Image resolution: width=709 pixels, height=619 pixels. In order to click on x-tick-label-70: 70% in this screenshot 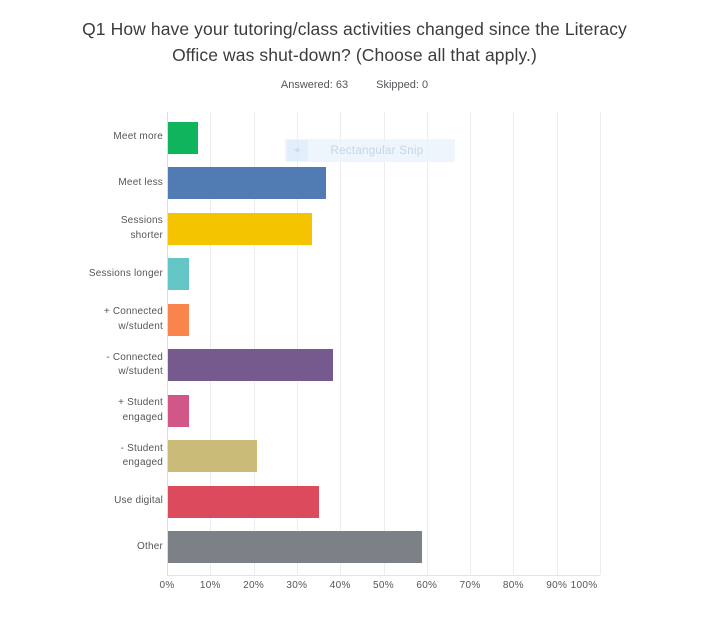, I will do `click(470, 585)`.